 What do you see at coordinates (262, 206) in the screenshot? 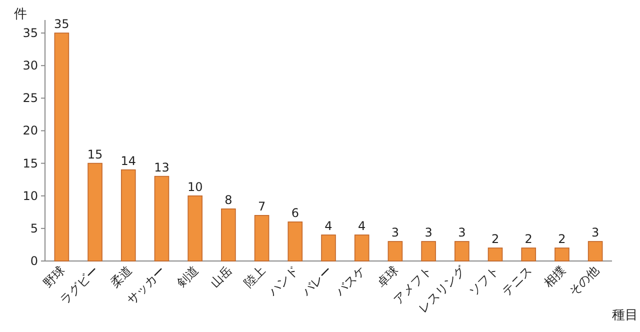
I see `data-label: 7` at bounding box center [262, 206].